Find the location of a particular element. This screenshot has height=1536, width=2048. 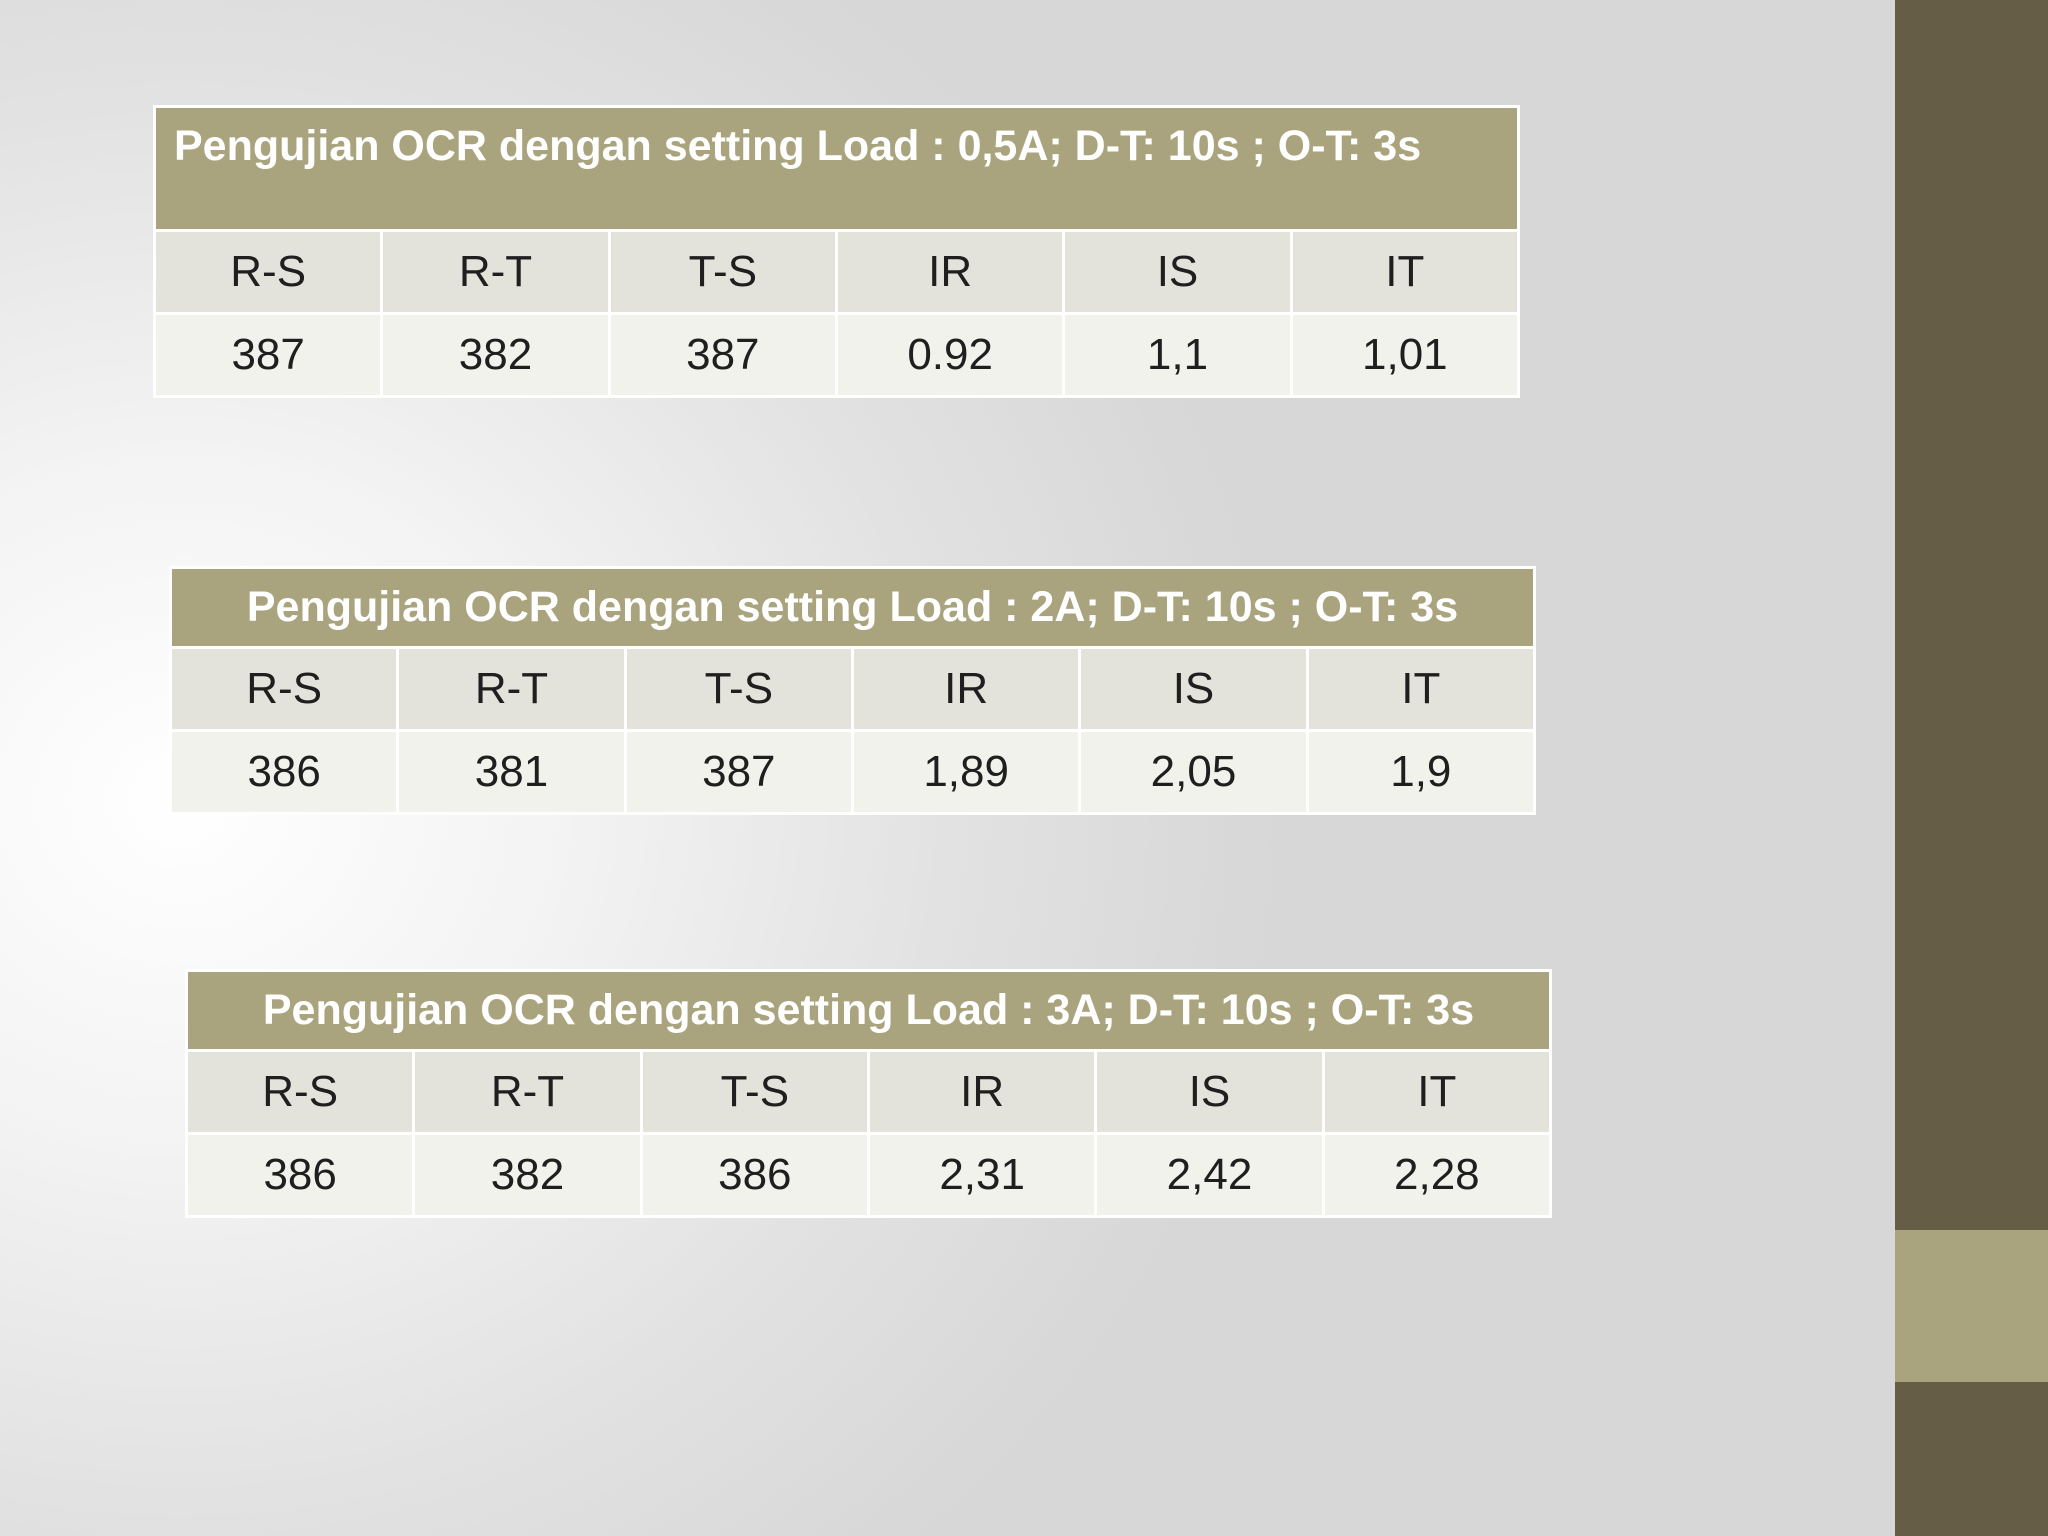

table-row: 386 382 386 2,31 2,42 2,28 is located at coordinates (868, 1175).